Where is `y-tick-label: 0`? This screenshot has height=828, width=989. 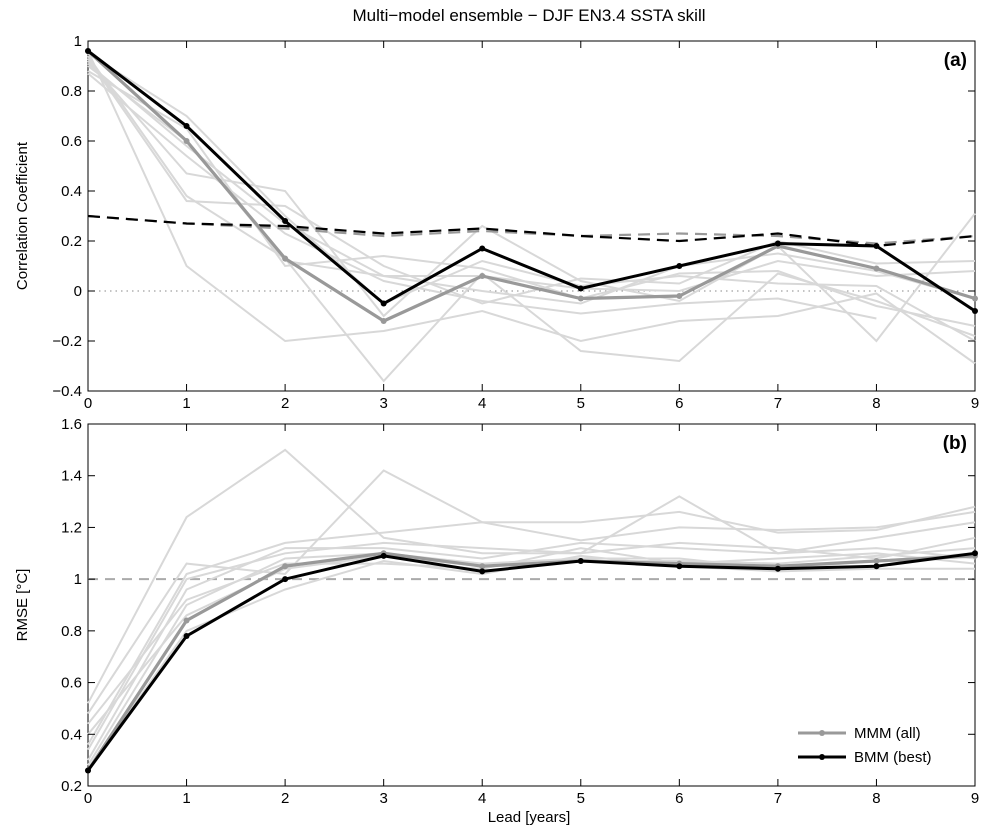 y-tick-label: 0 is located at coordinates (78, 291).